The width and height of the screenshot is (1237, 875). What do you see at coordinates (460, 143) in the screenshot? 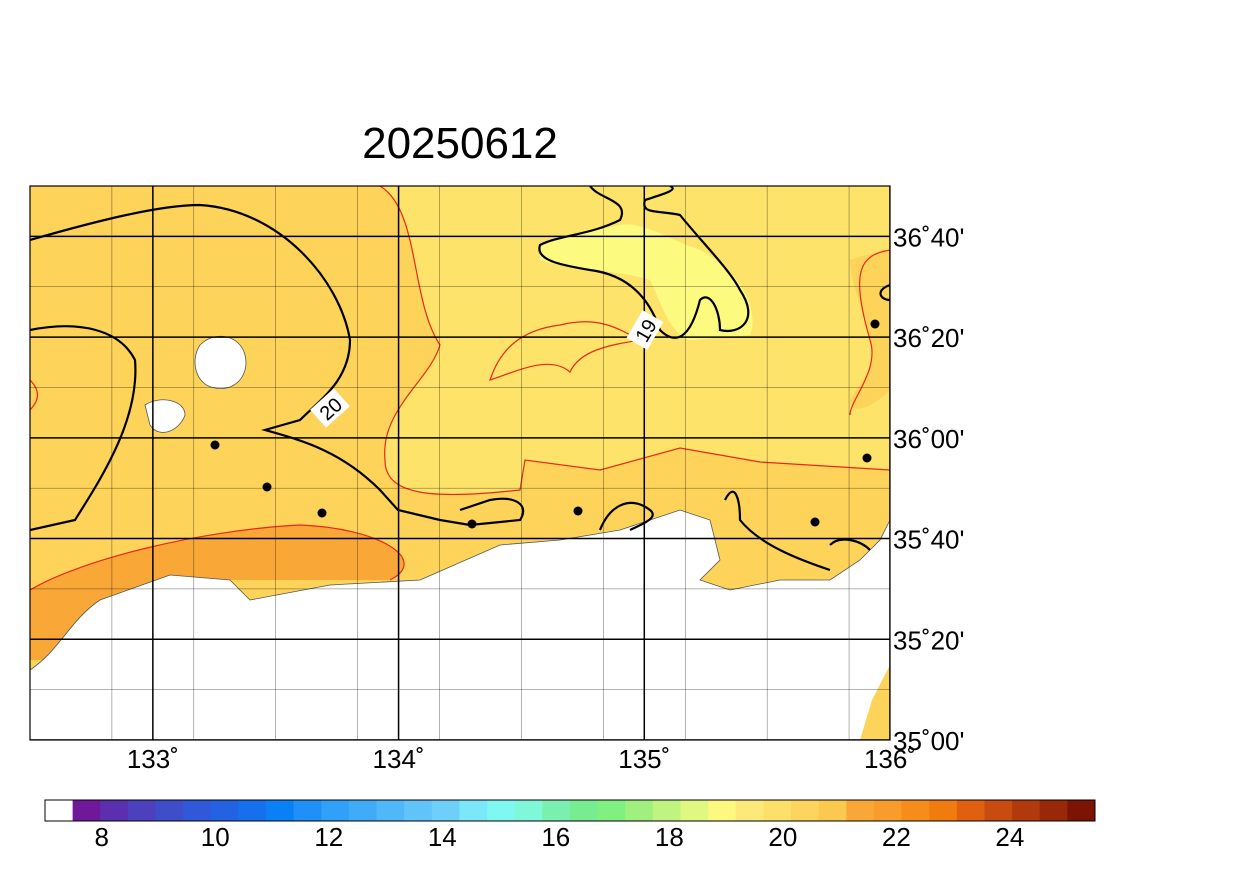
I see `map-title: 20250612` at bounding box center [460, 143].